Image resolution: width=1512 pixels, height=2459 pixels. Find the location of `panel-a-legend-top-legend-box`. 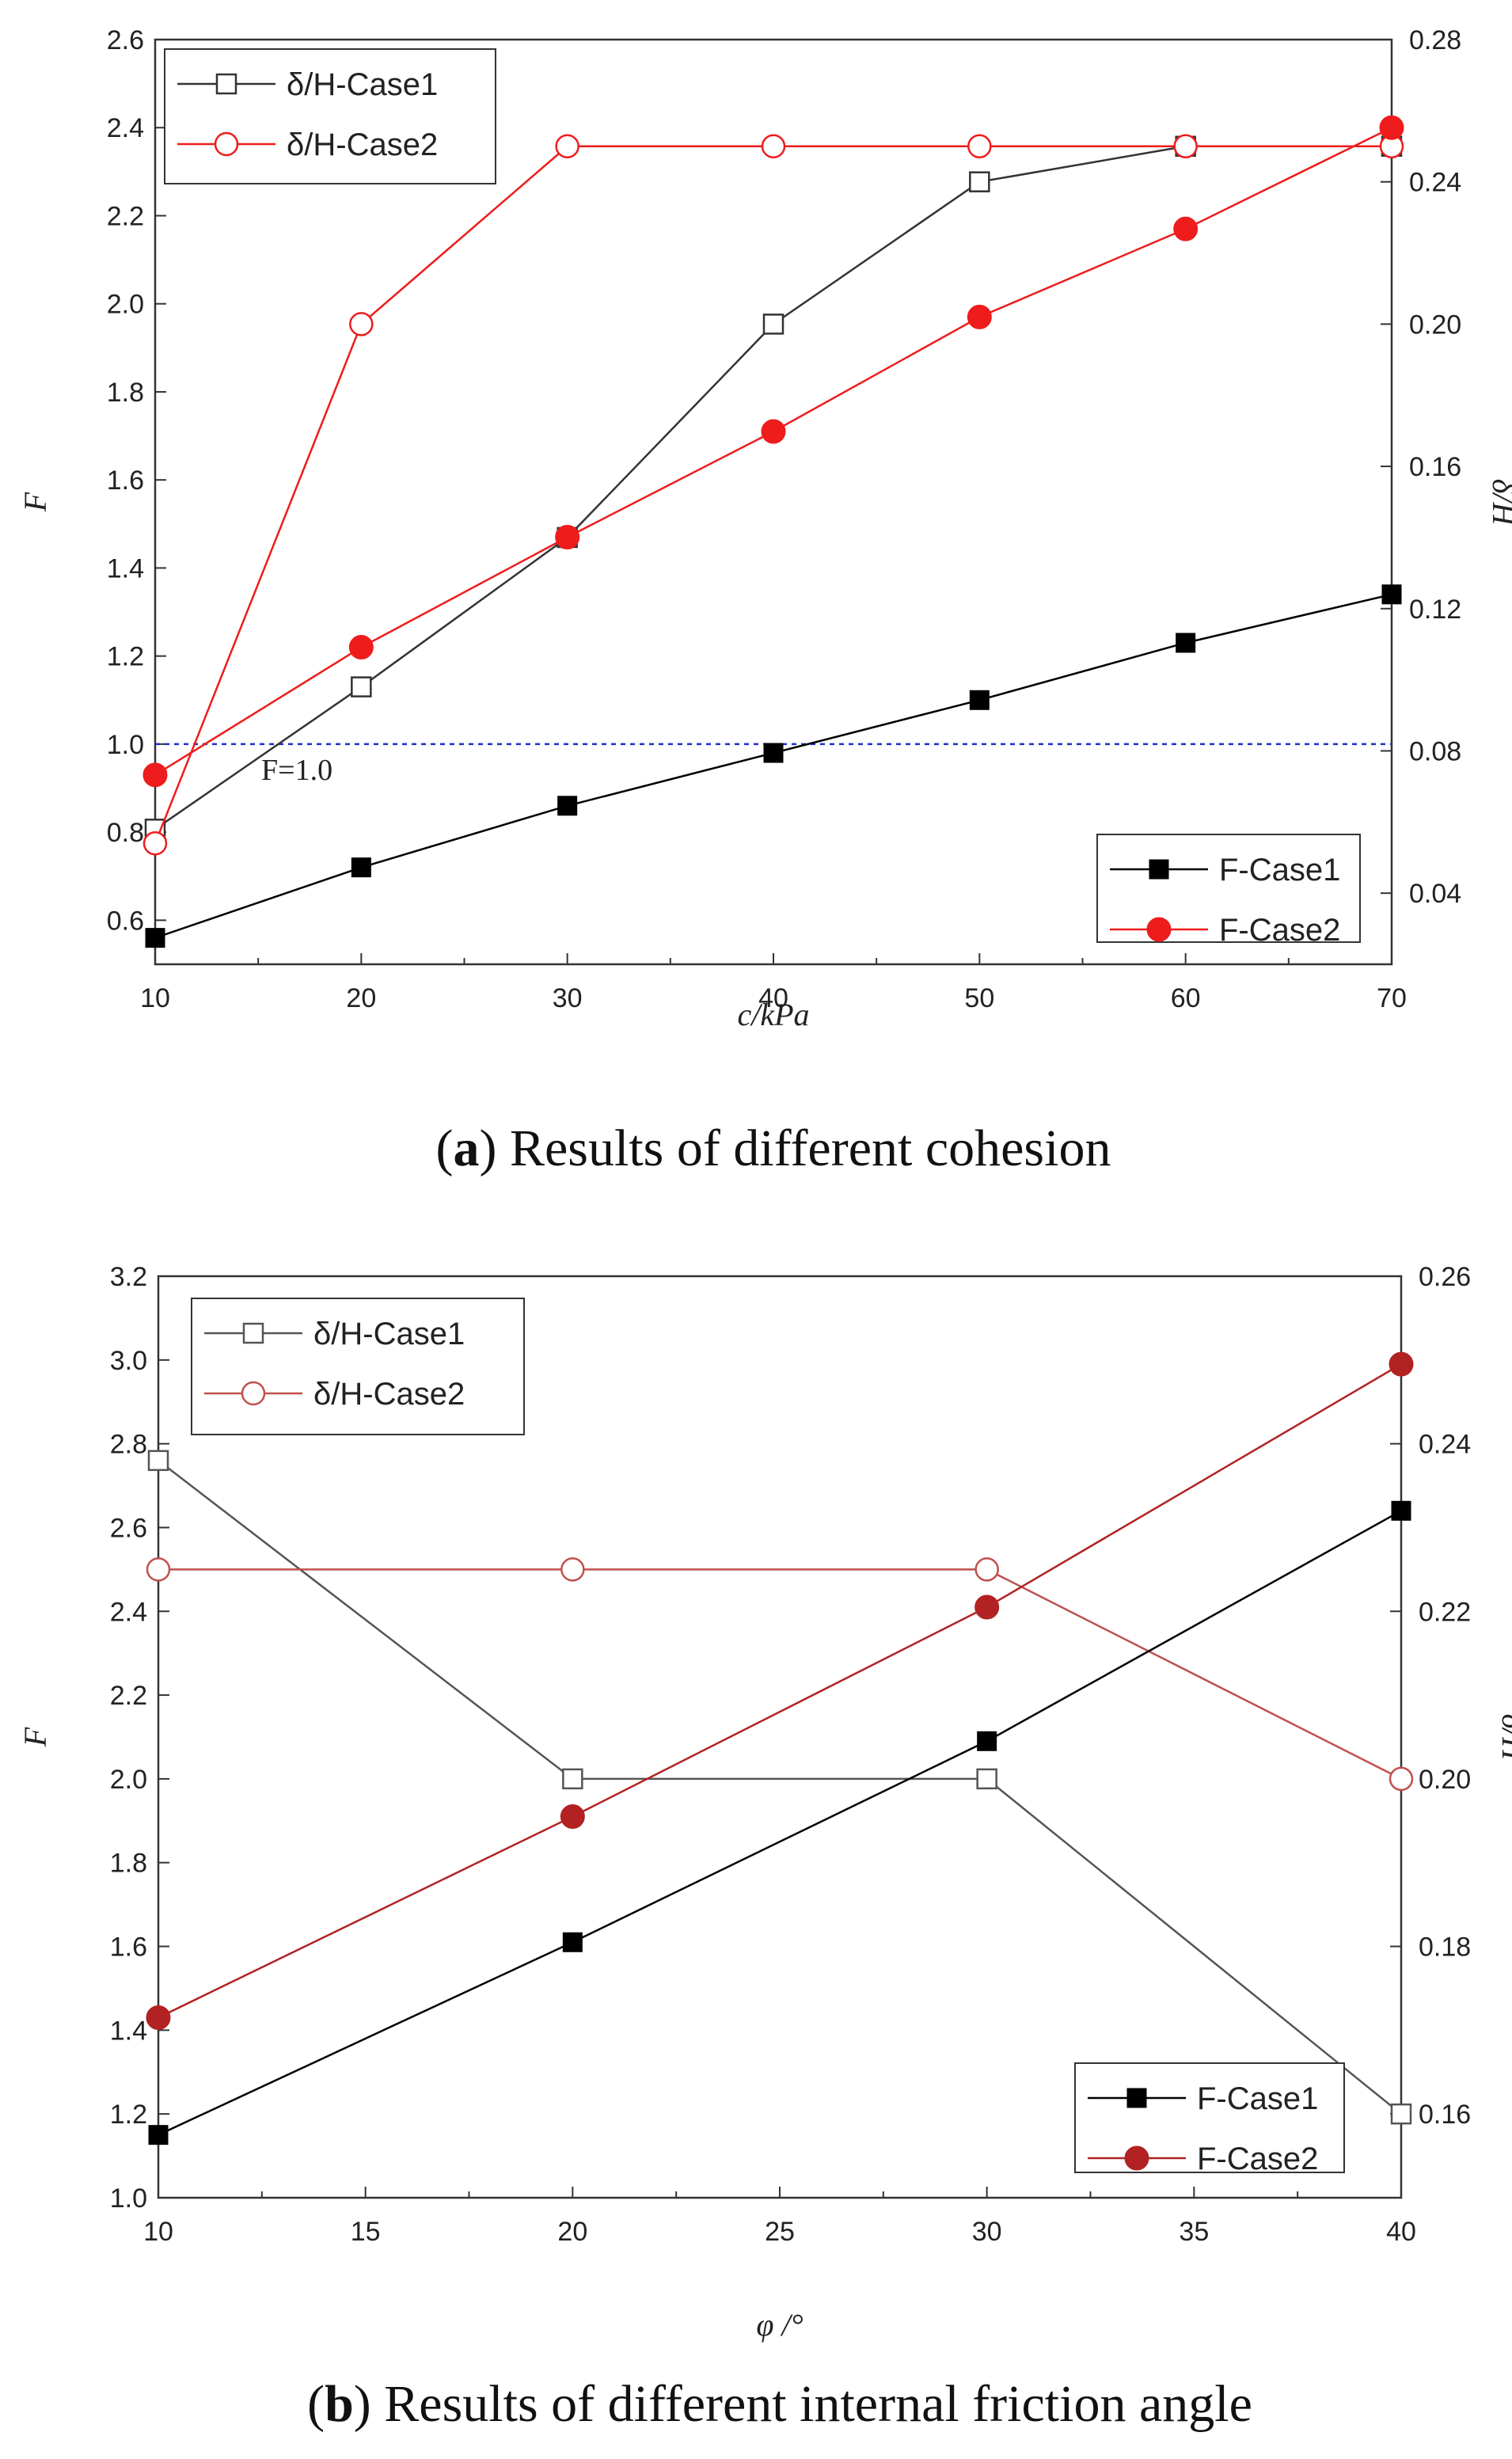

panel-a-legend-top-legend-box is located at coordinates (330, 116).